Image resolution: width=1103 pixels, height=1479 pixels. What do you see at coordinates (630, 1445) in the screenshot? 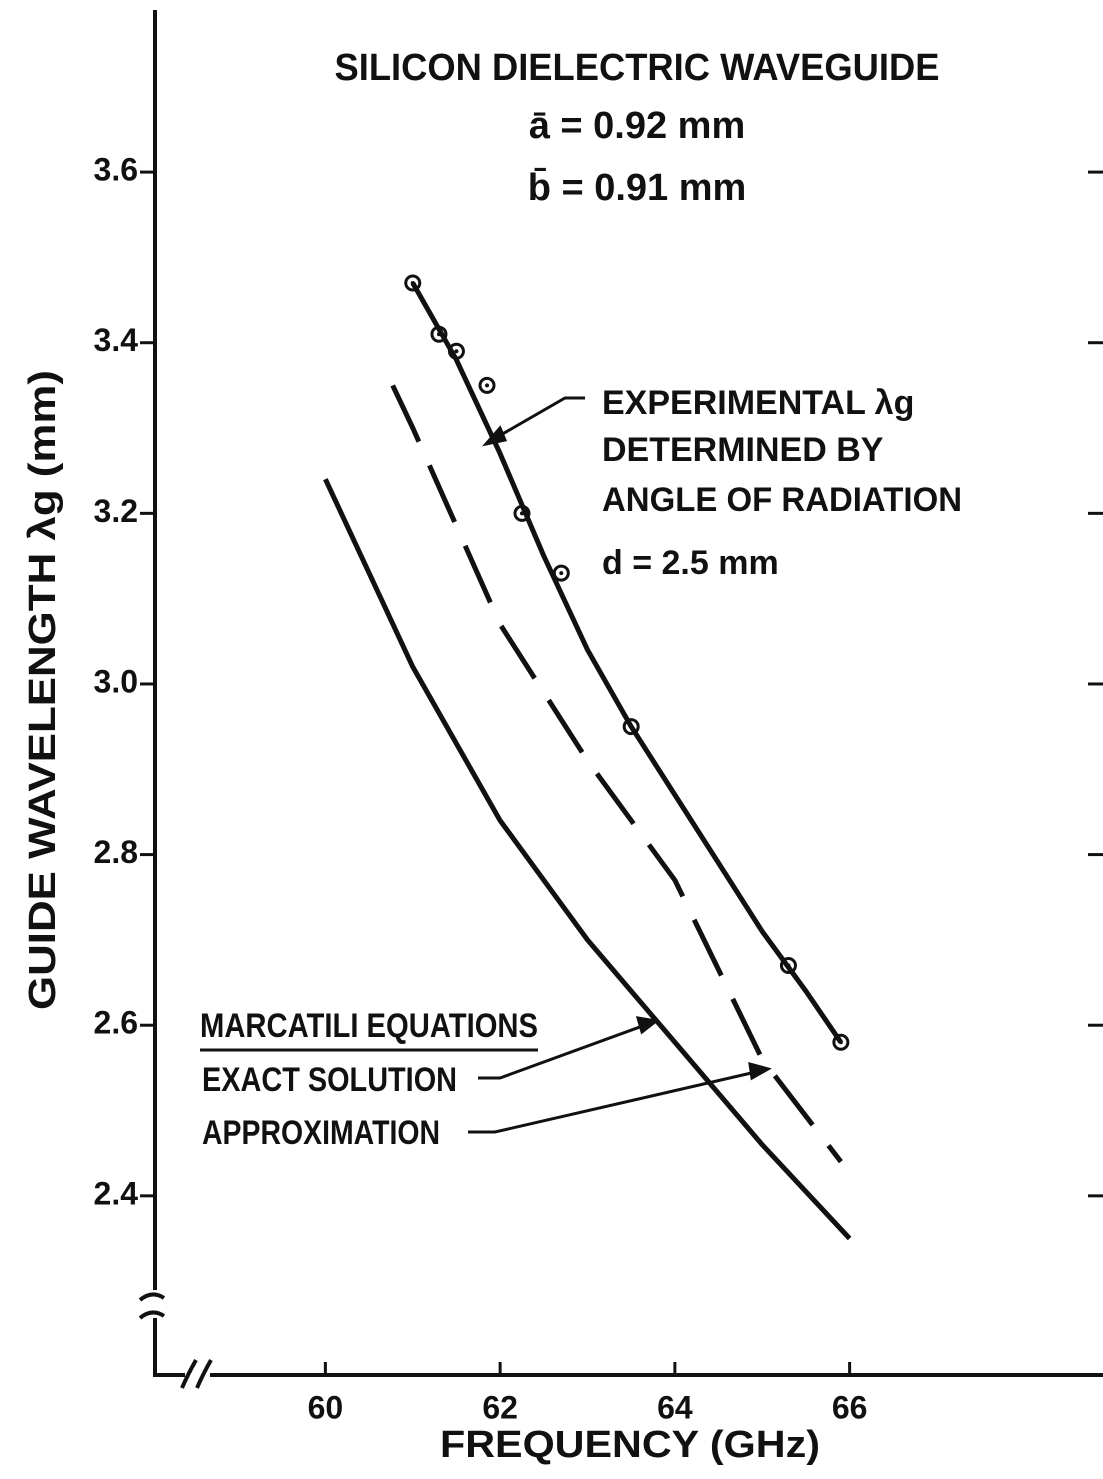
I see `x-axis-label: FREQUENCY (GHz)` at bounding box center [630, 1445].